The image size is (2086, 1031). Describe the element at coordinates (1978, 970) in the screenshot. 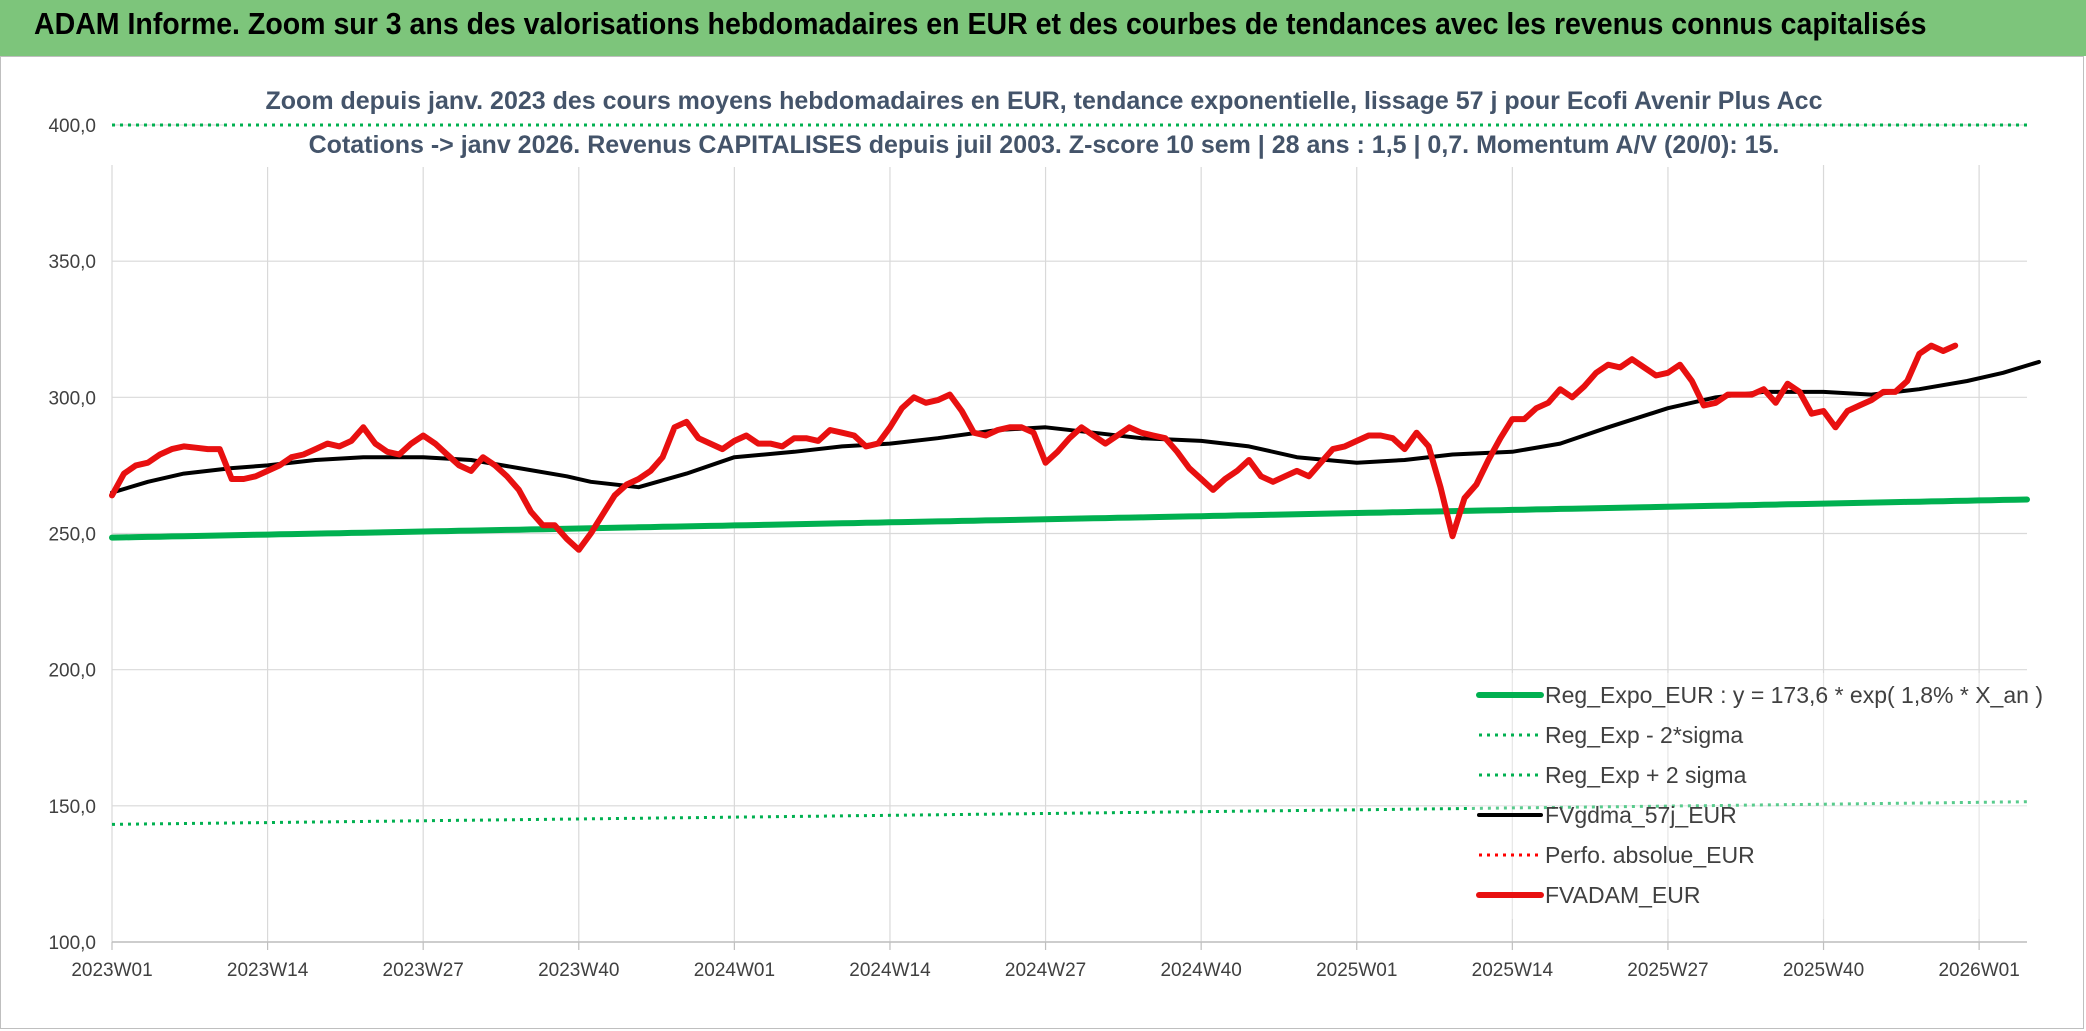

I see `x-tick-label: 2026W01` at that location.